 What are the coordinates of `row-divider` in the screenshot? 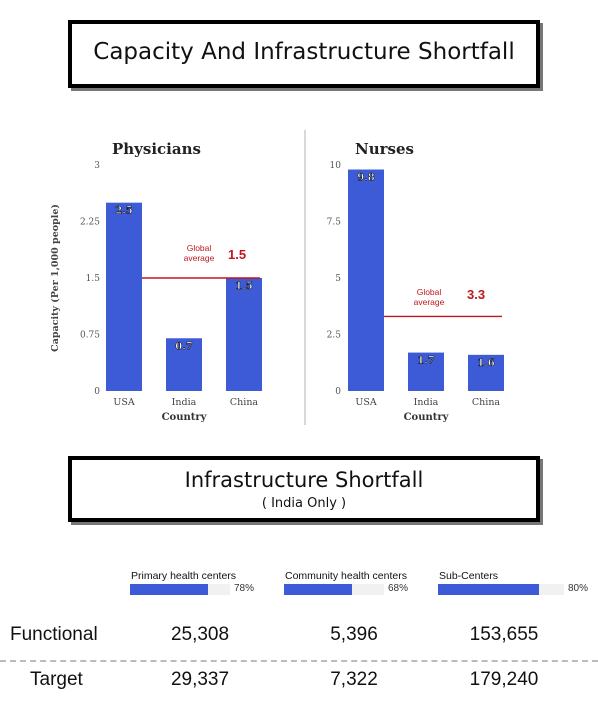 It's located at (299, 661).